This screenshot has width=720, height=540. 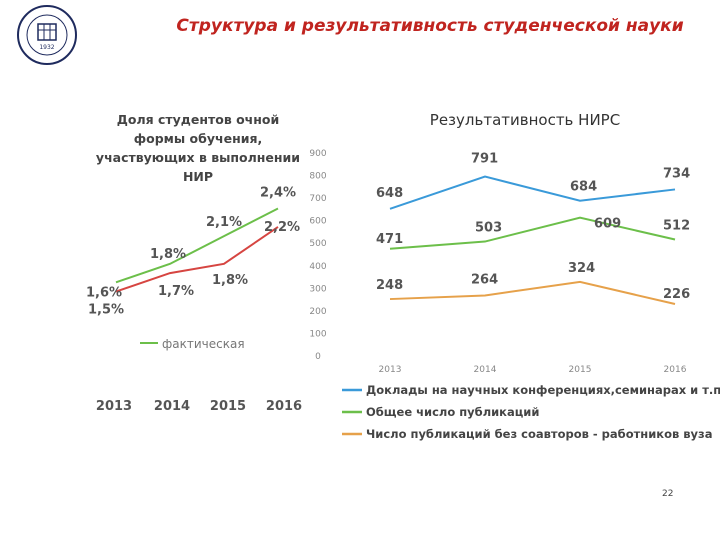 What do you see at coordinates (452, 412) in the screenshot?
I see `right-legend-label: Общее число публикаций` at bounding box center [452, 412].